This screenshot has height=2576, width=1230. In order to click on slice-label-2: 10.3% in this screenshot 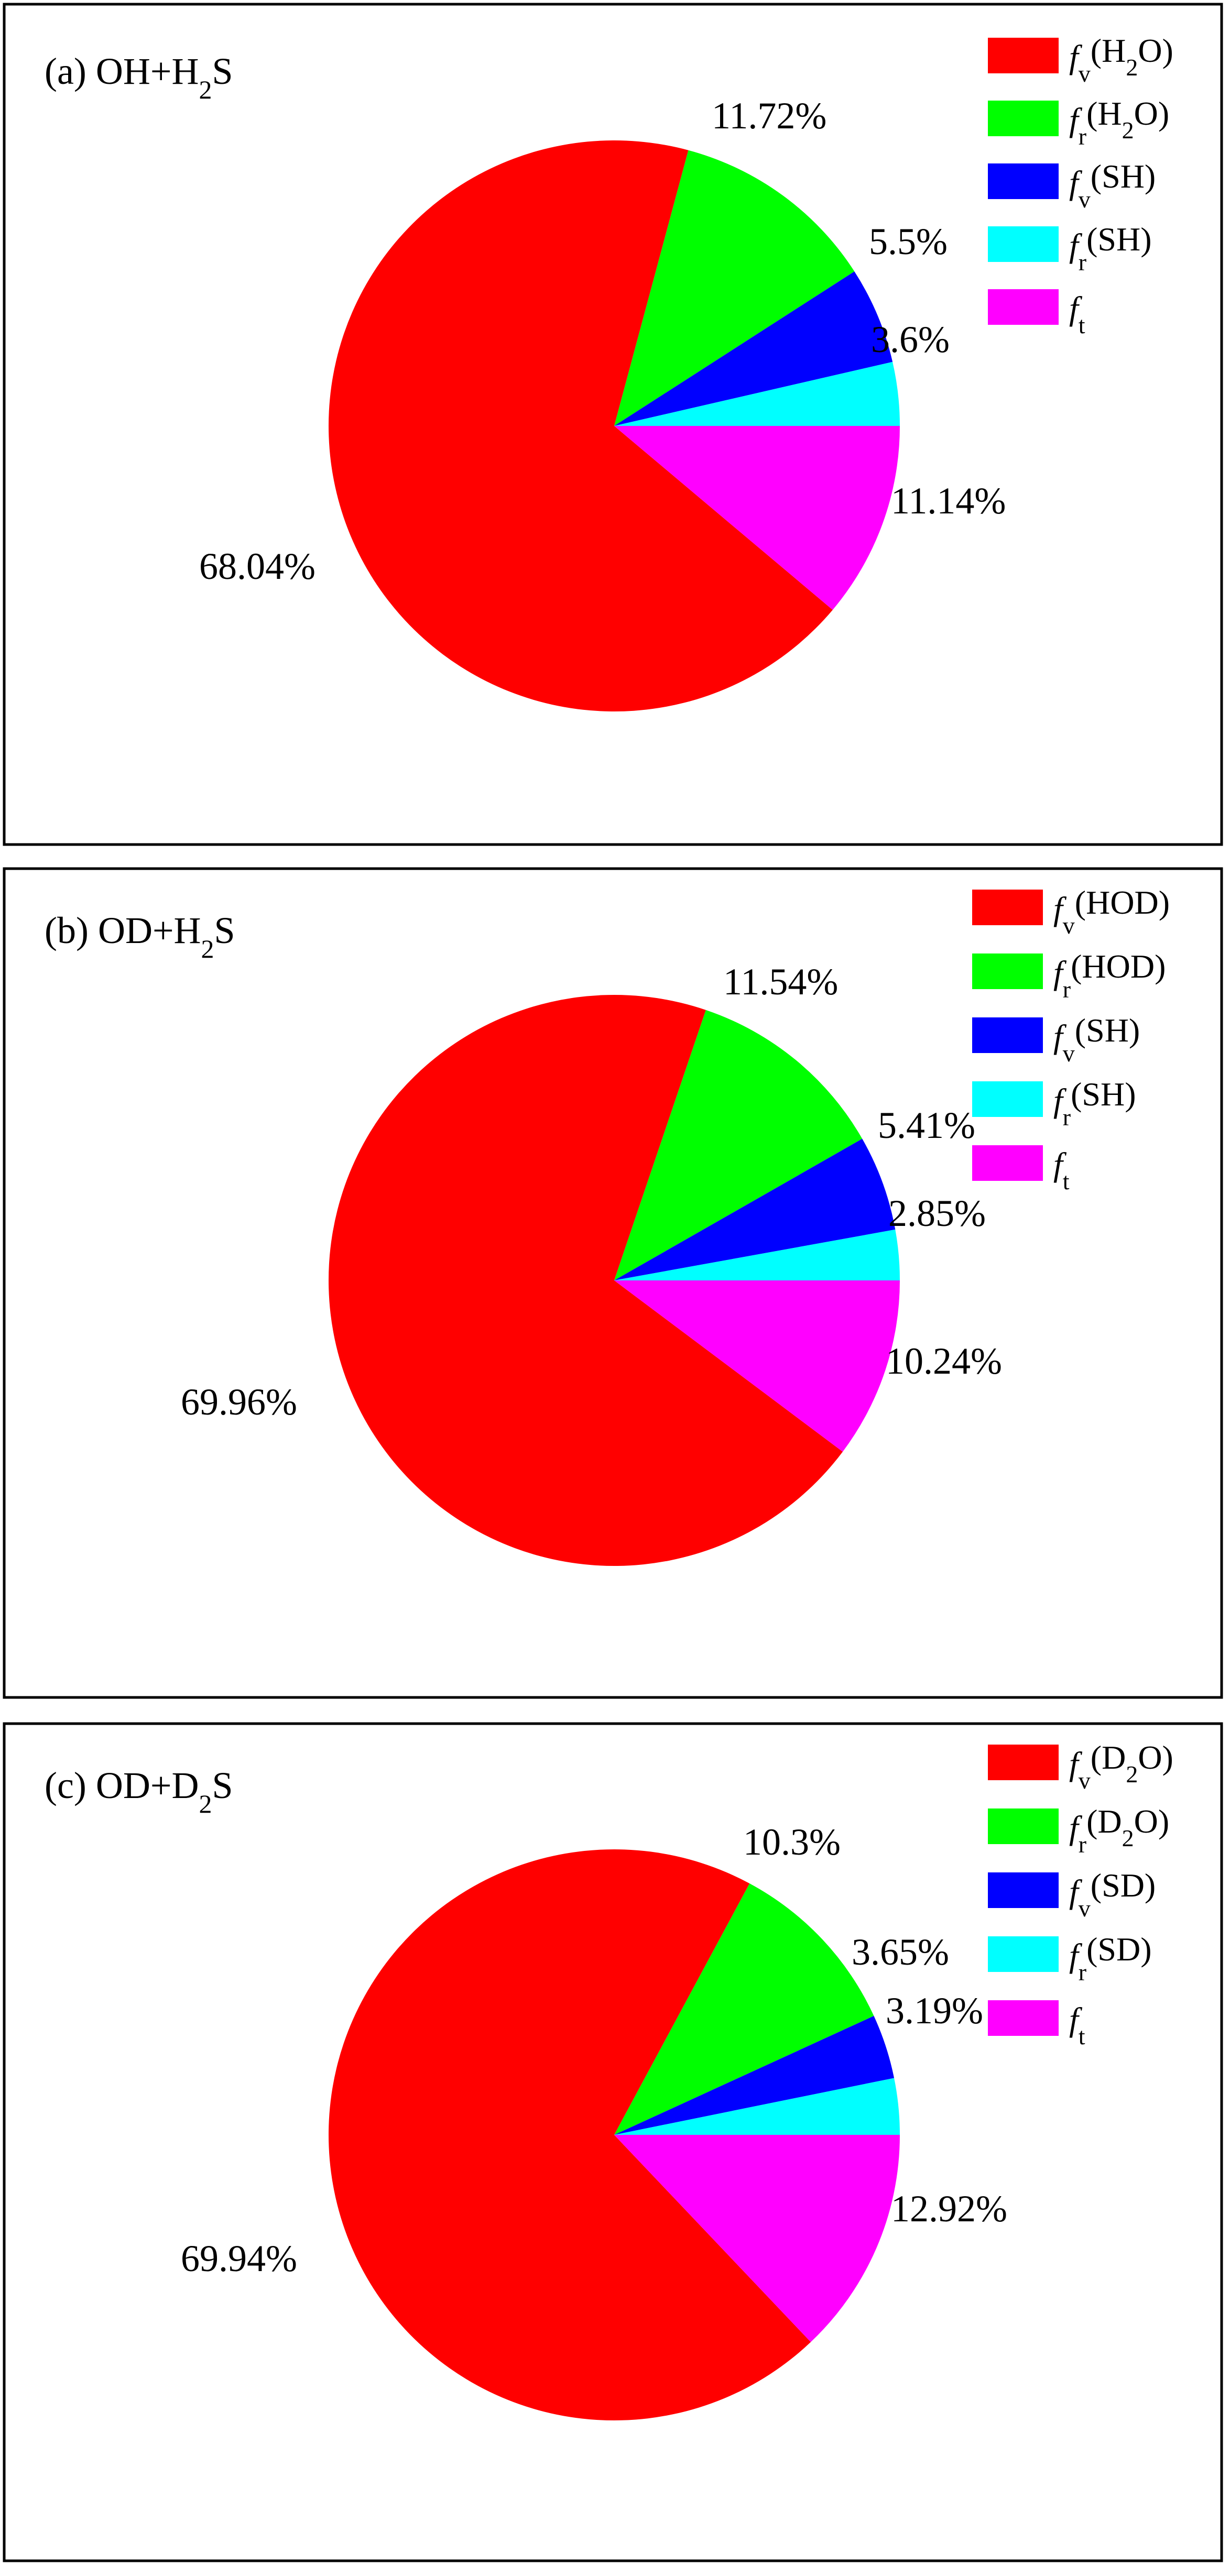, I will do `click(792, 1842)`.